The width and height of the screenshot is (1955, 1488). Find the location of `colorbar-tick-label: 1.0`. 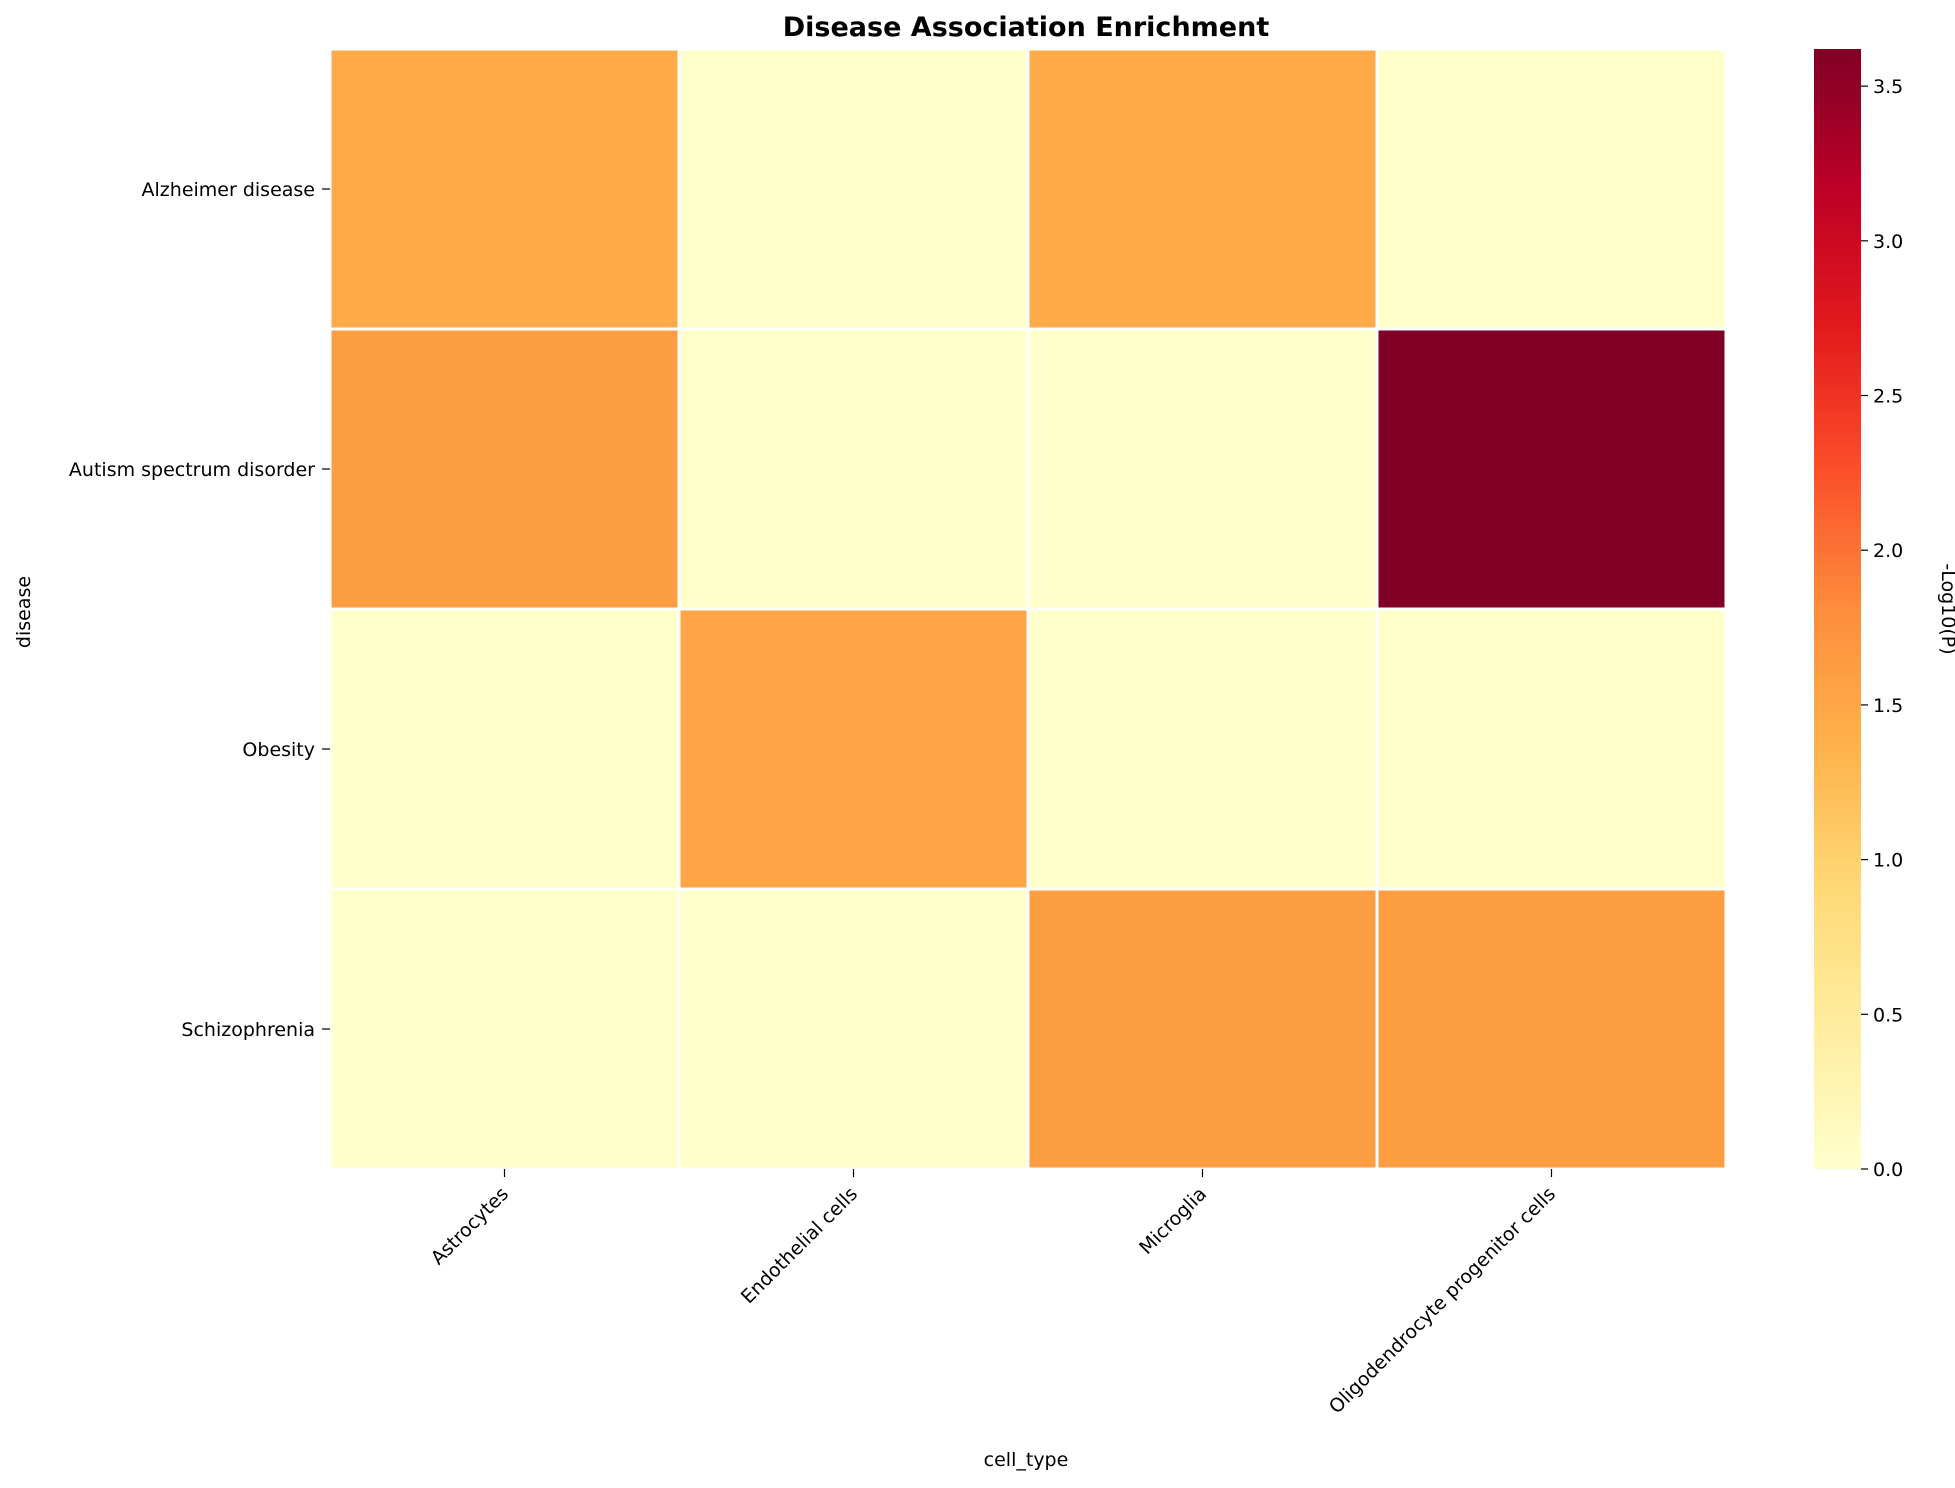

colorbar-tick-label: 1.0 is located at coordinates (1888, 861).